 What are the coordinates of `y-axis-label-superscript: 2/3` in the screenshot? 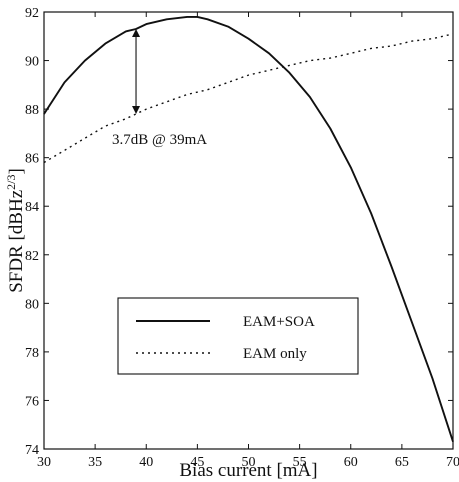 It's located at (11, 182).